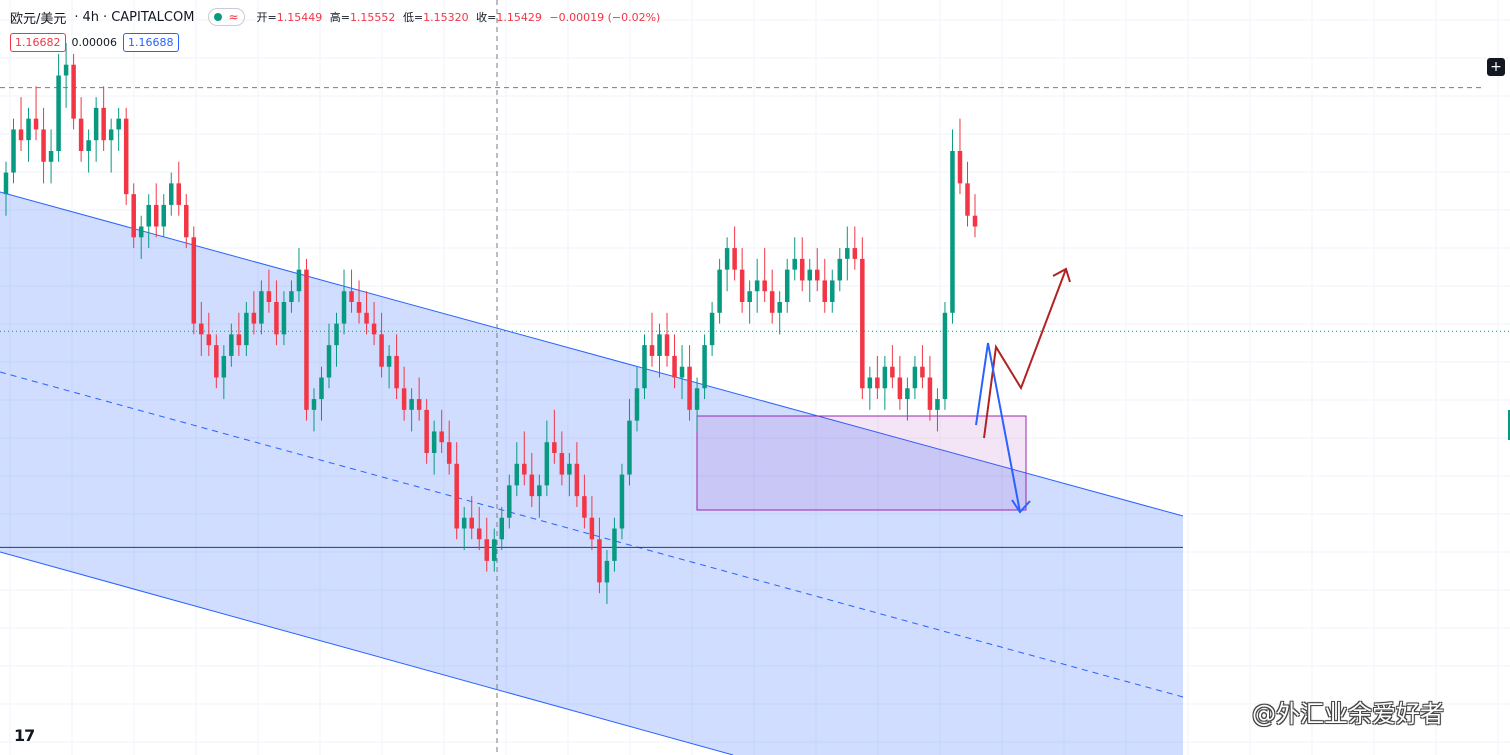  I want to click on interval: 4h, so click(91, 17).